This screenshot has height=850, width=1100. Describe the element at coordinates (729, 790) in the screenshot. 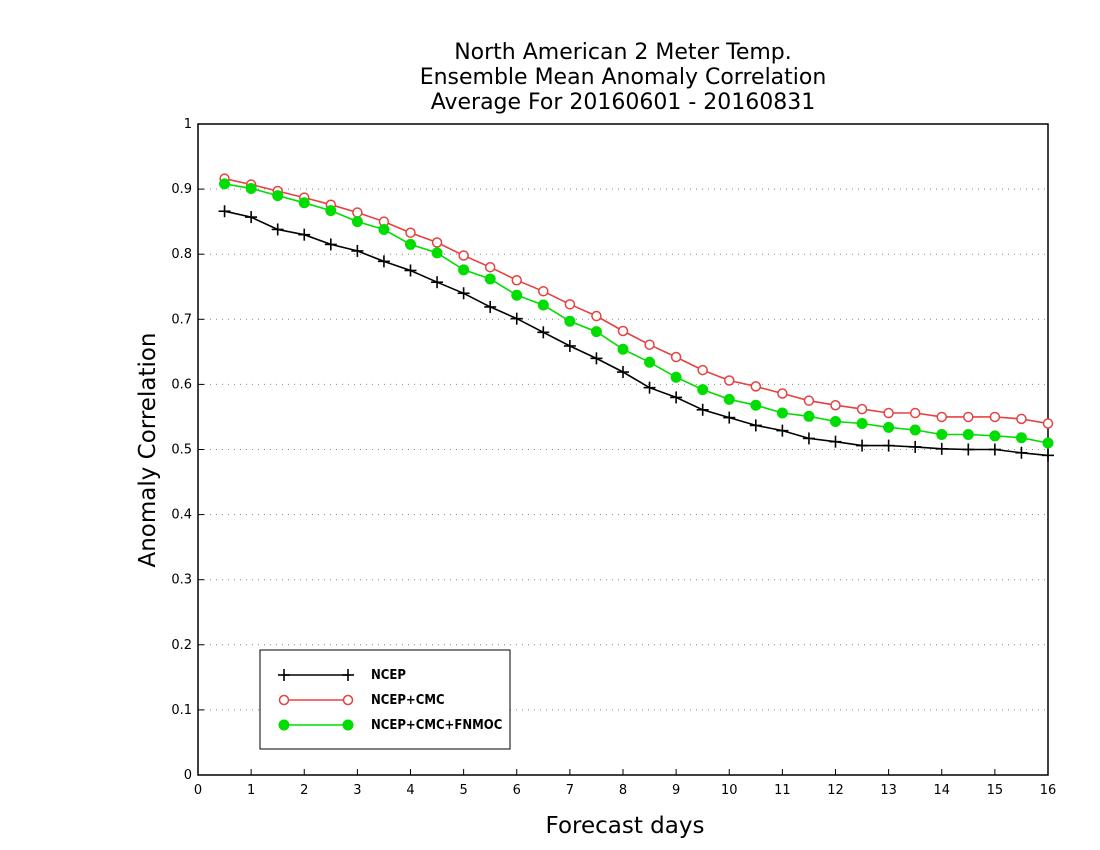

I see `x-tick-label: 10` at that location.